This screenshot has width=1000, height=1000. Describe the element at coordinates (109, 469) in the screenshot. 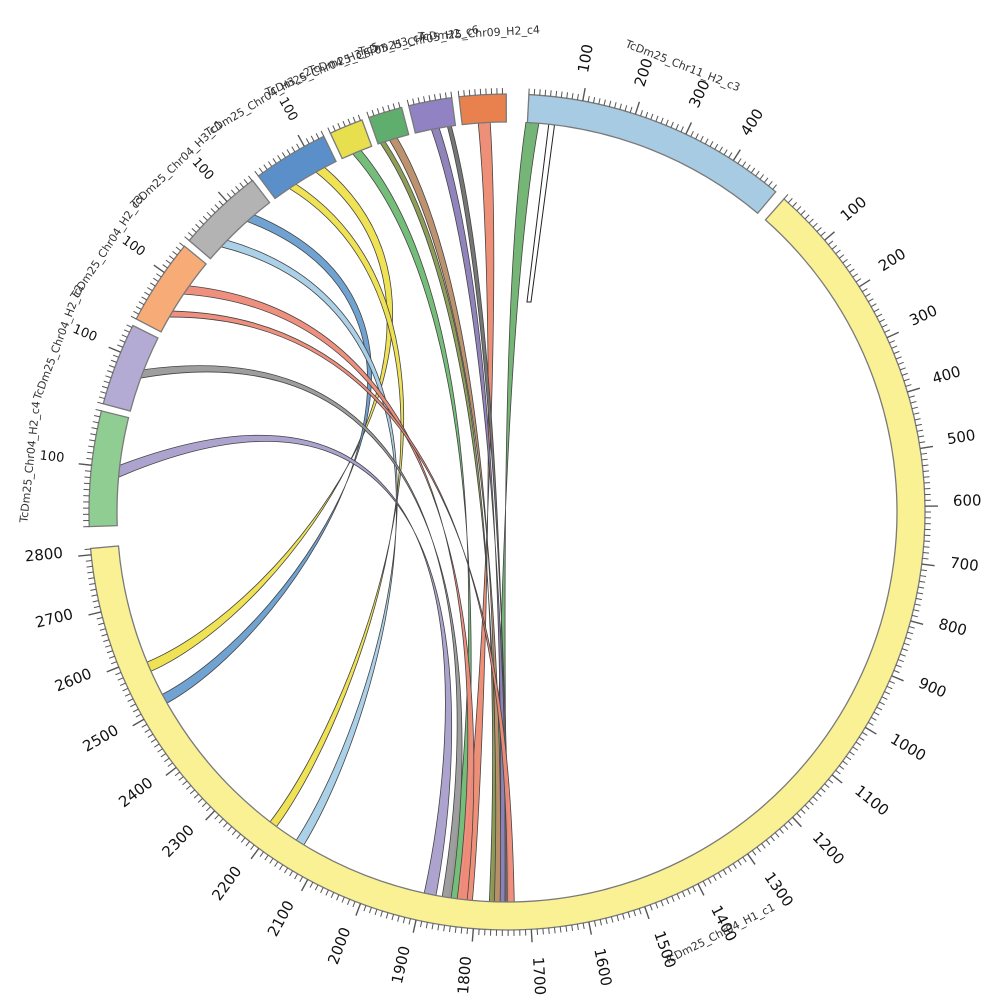

I see `segment-arc-green-left` at that location.